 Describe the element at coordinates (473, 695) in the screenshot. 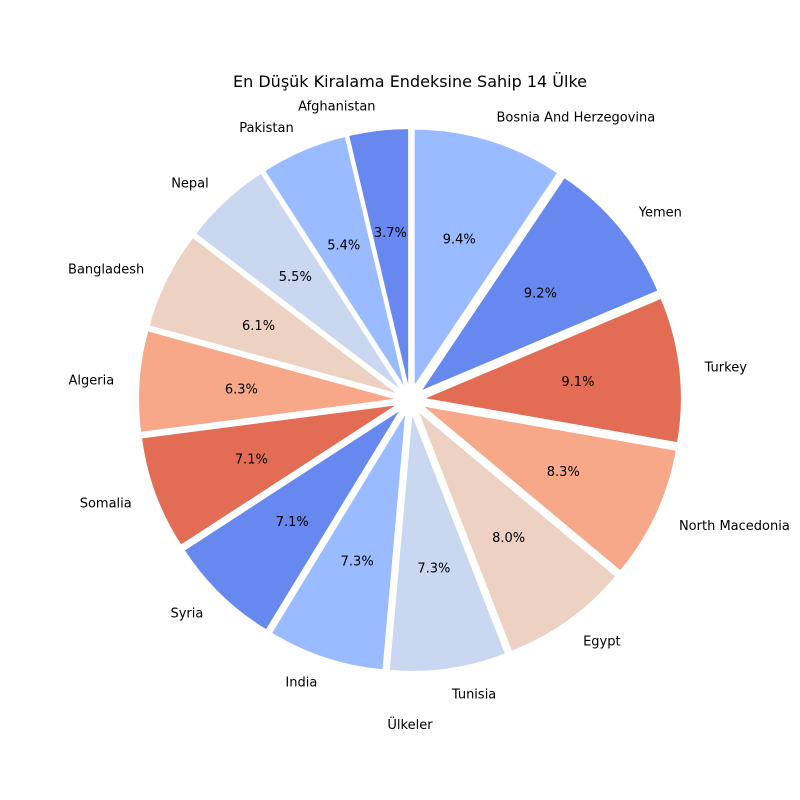

I see `pie-category-label: Tunisia` at that location.